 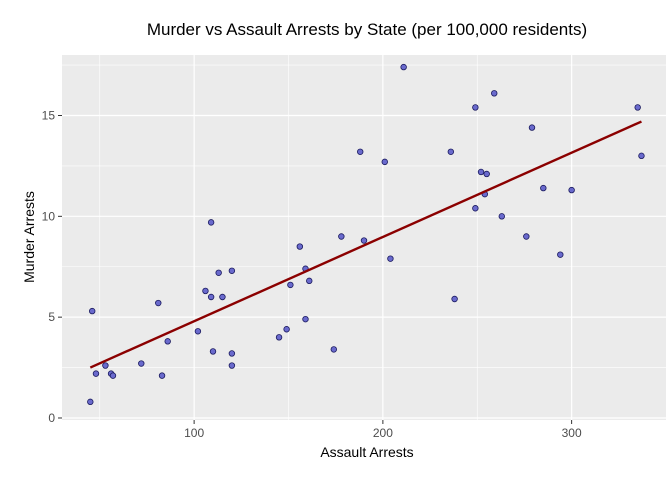 I want to click on x-axis-ticks: 100 200 300, so click(x=383, y=430).